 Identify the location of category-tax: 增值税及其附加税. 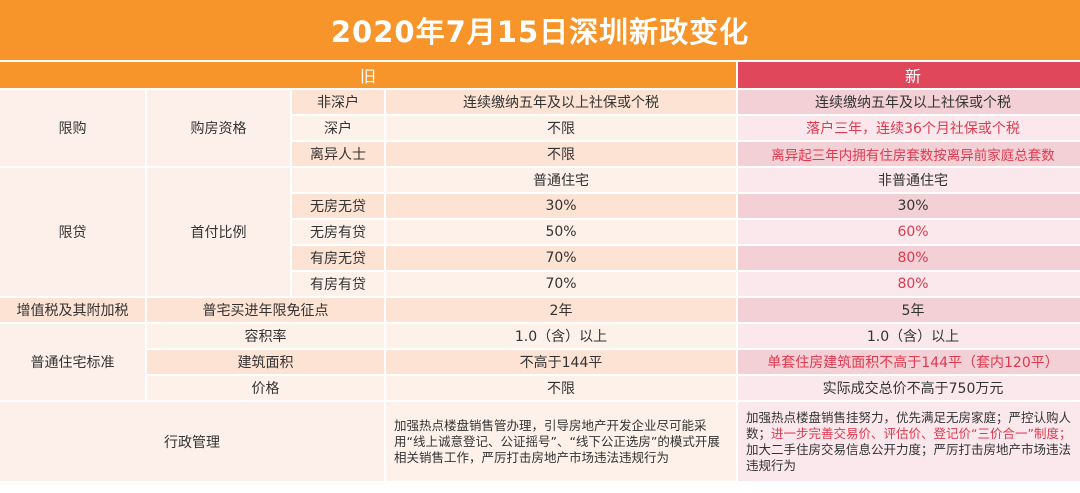
(72, 310).